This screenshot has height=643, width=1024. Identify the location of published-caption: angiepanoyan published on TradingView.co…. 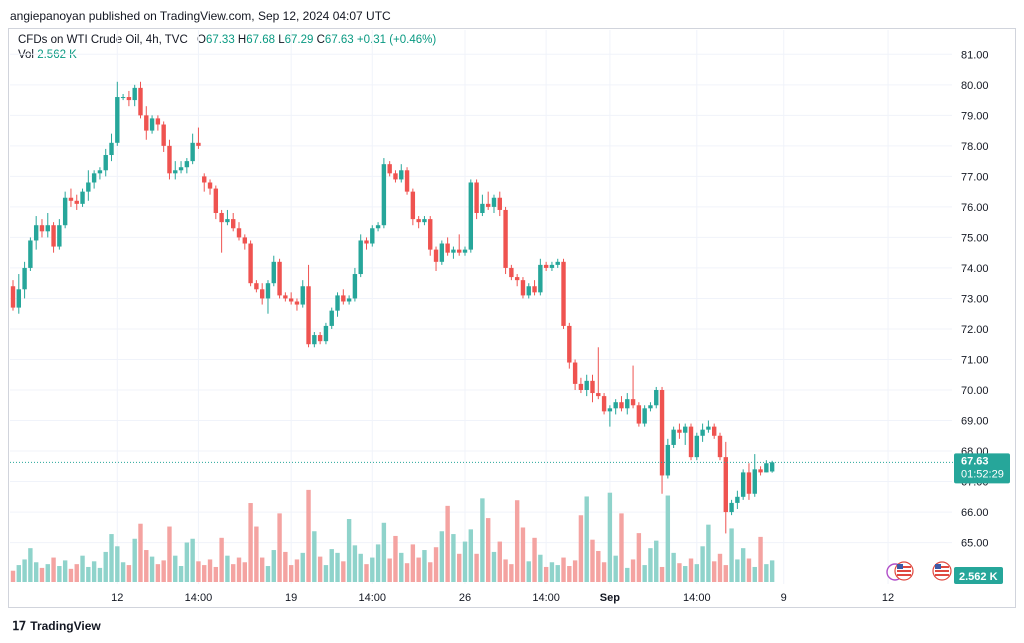
(200, 16).